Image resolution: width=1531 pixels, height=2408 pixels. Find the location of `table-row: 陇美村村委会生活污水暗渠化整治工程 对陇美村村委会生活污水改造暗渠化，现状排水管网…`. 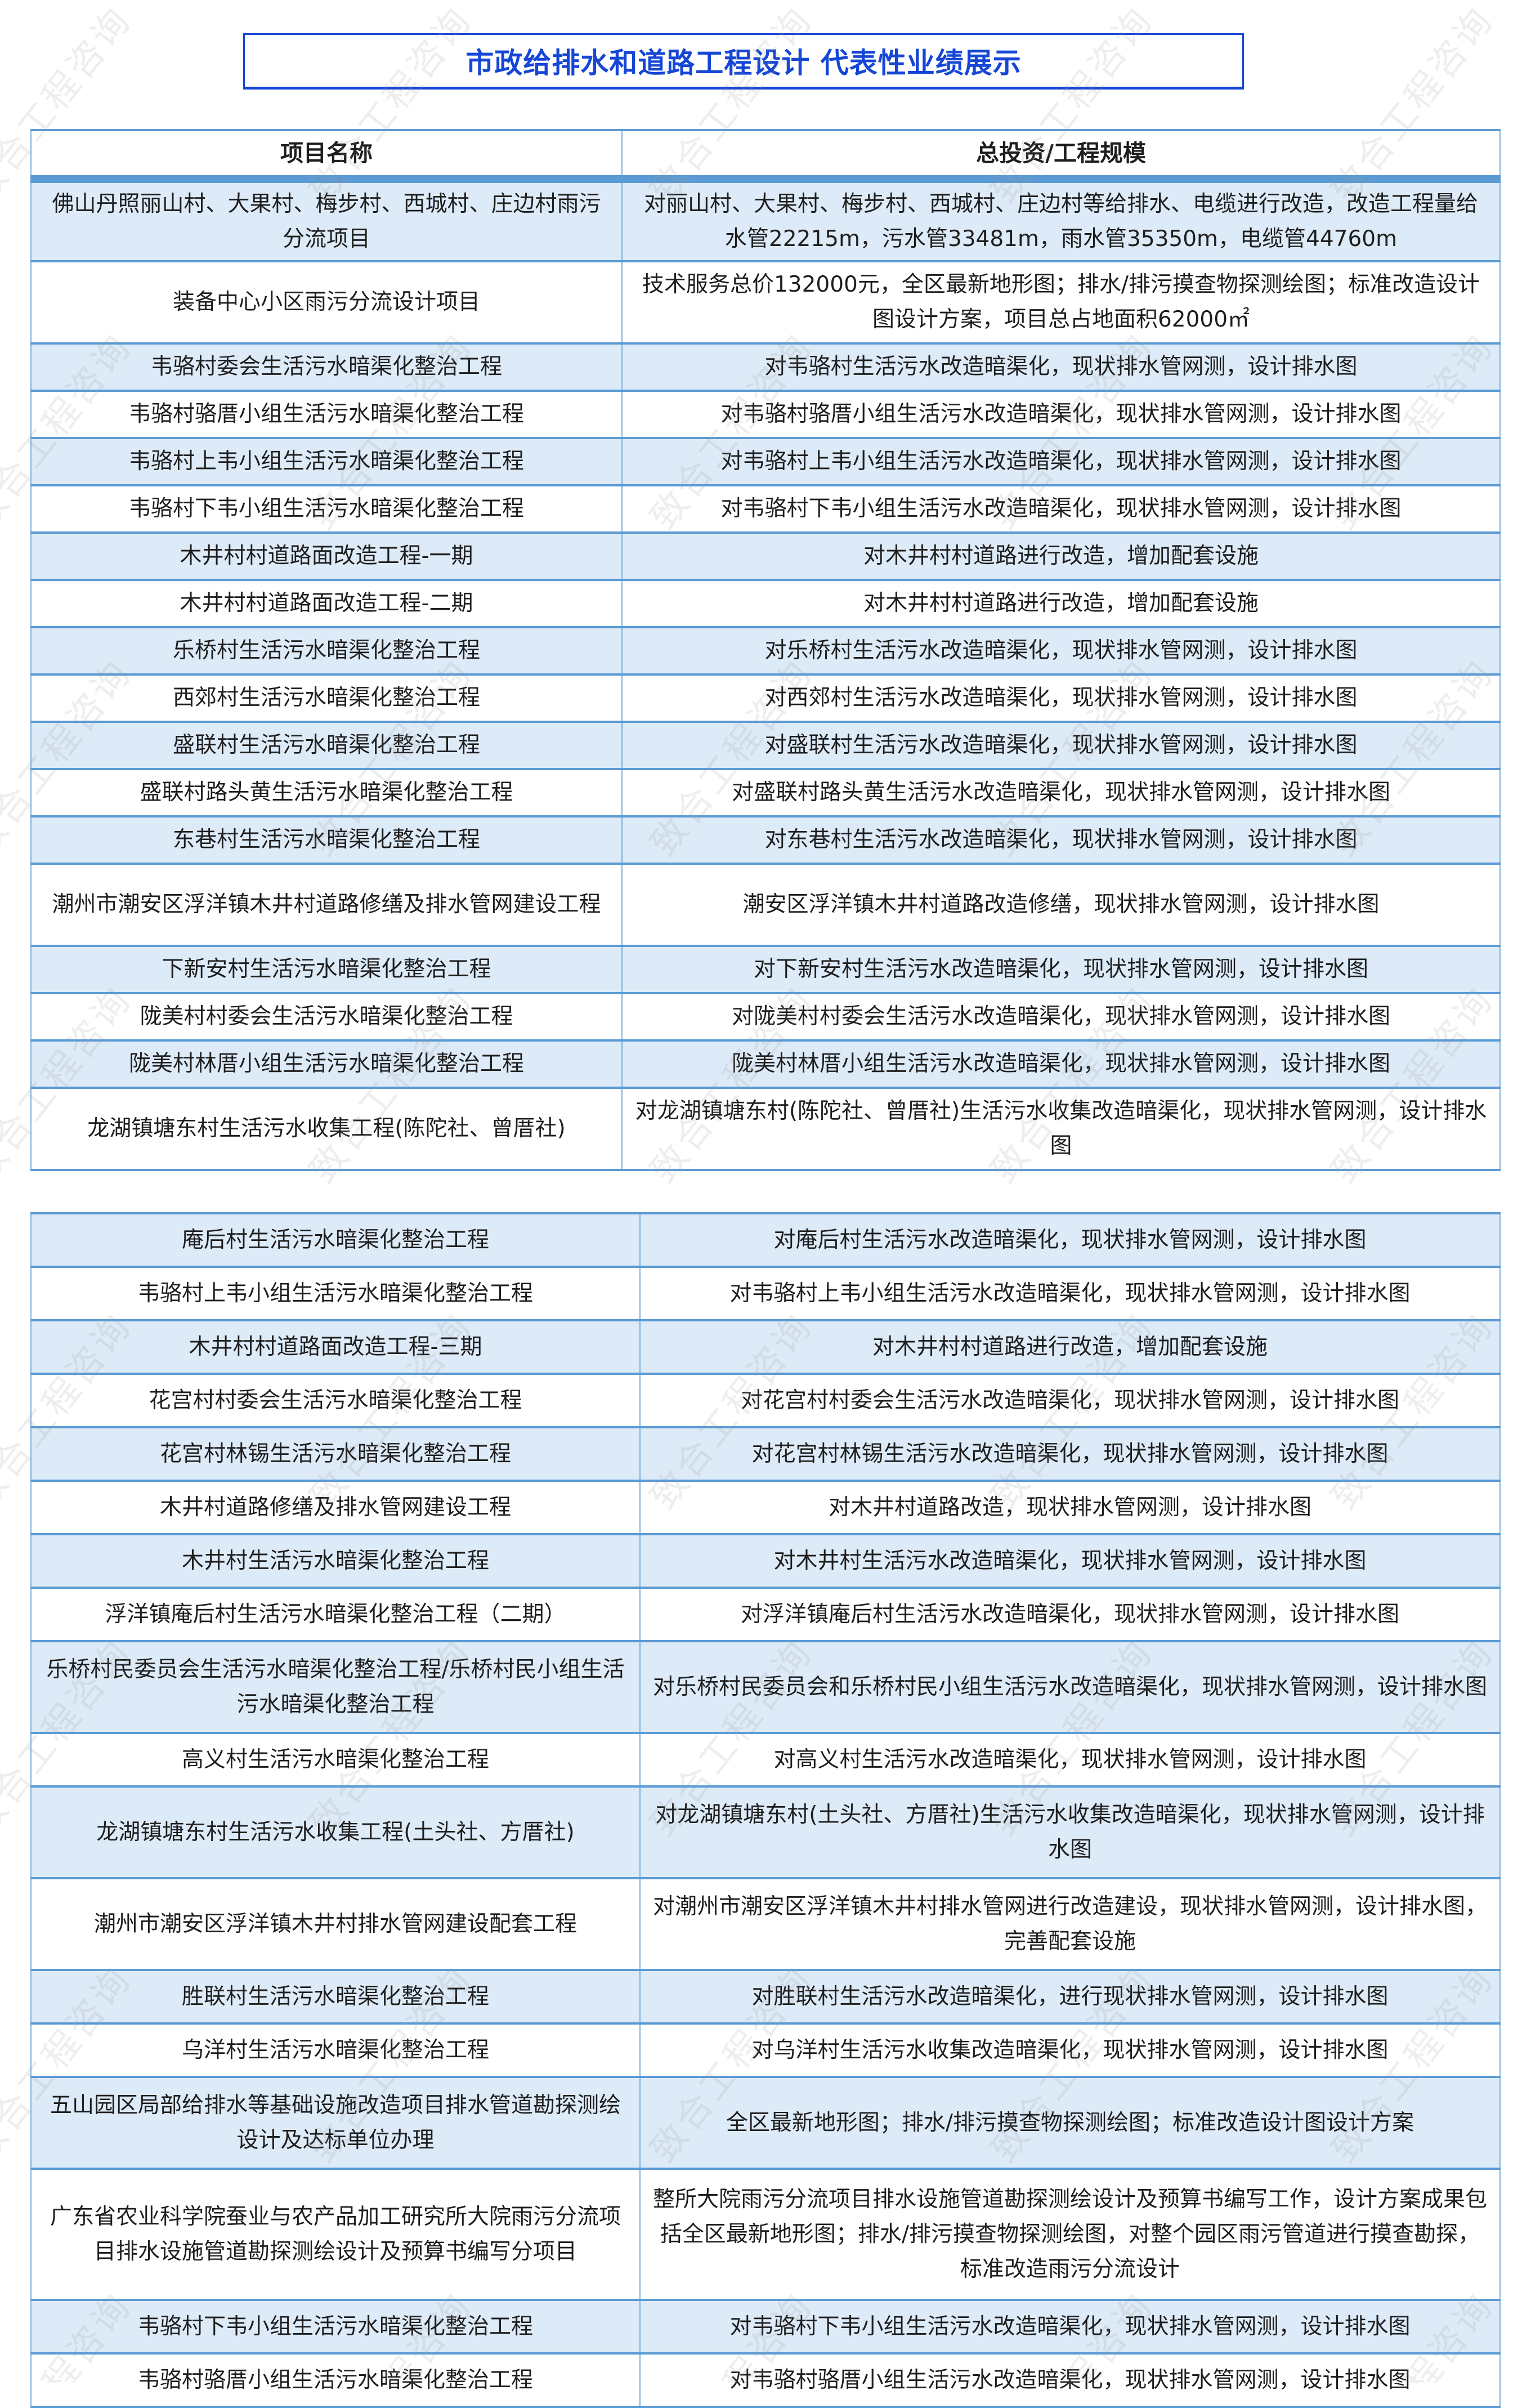

table-row: 陇美村村委会生活污水暗渠化整治工程 对陇美村村委会生活污水改造暗渠化，现状排水管网… is located at coordinates (765, 1017).